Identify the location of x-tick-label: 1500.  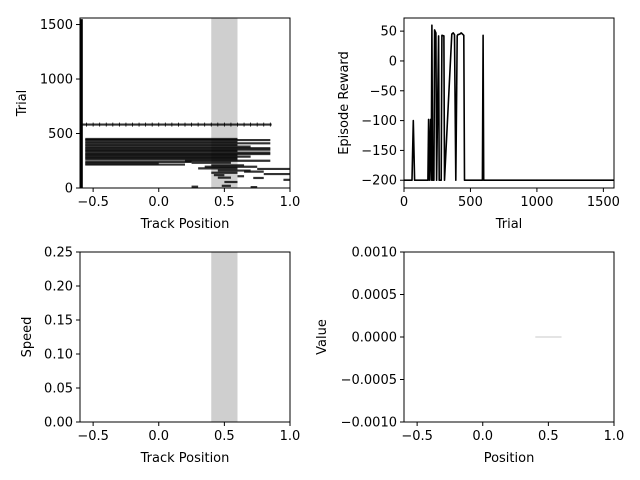
(603, 202).